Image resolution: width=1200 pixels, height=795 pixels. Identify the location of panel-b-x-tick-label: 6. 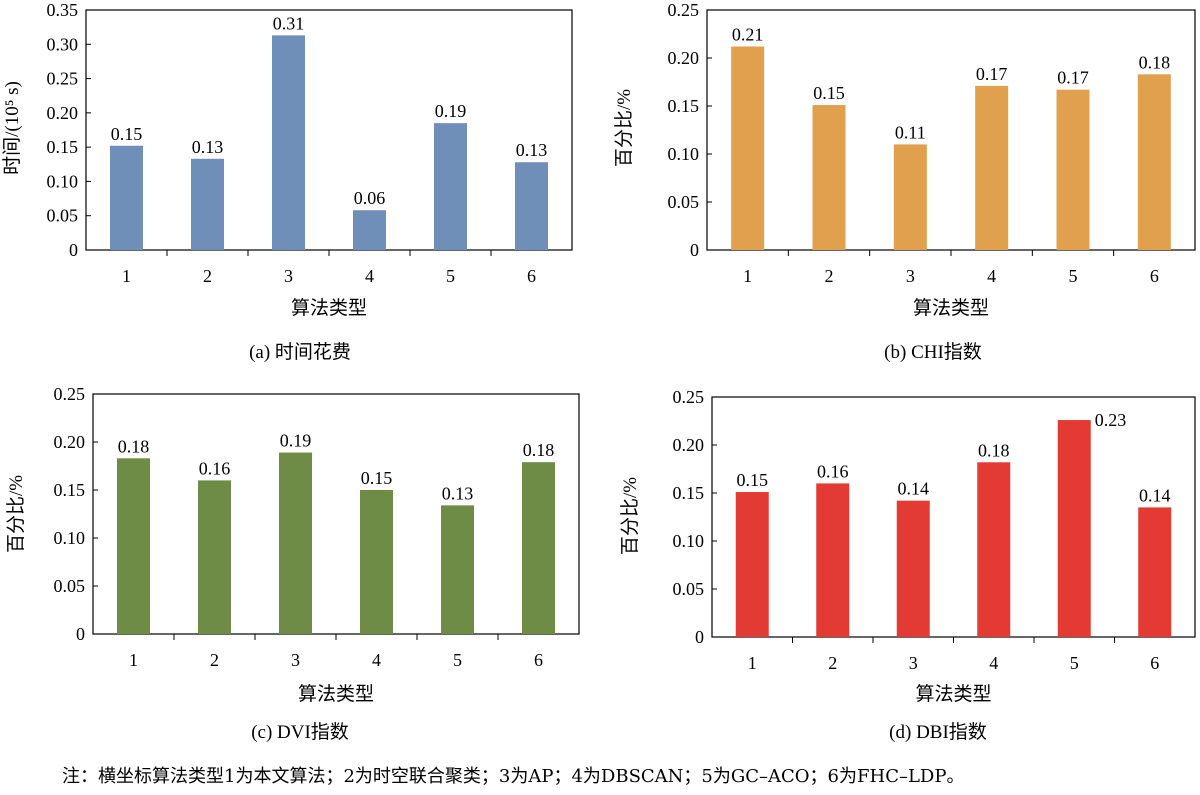
(1154, 276).